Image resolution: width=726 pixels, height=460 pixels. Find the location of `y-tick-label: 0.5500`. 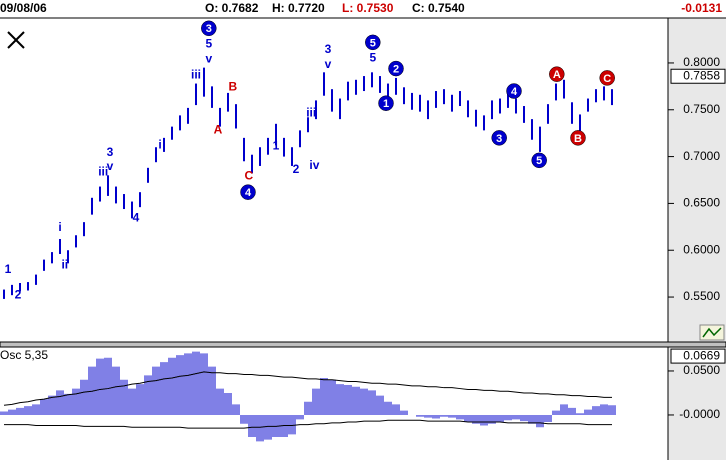

y-tick-label: 0.5500 is located at coordinates (701, 296).